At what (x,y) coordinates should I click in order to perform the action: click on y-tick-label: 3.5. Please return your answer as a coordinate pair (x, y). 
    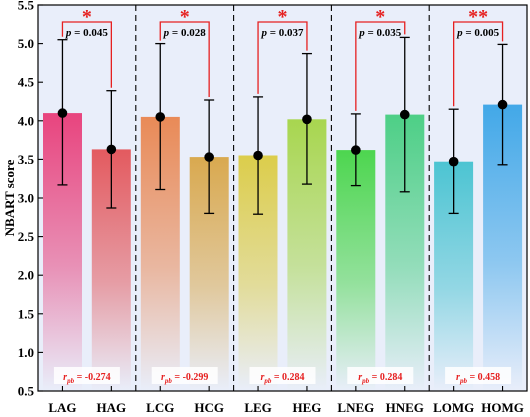
    Looking at the image, I should click on (26, 159).